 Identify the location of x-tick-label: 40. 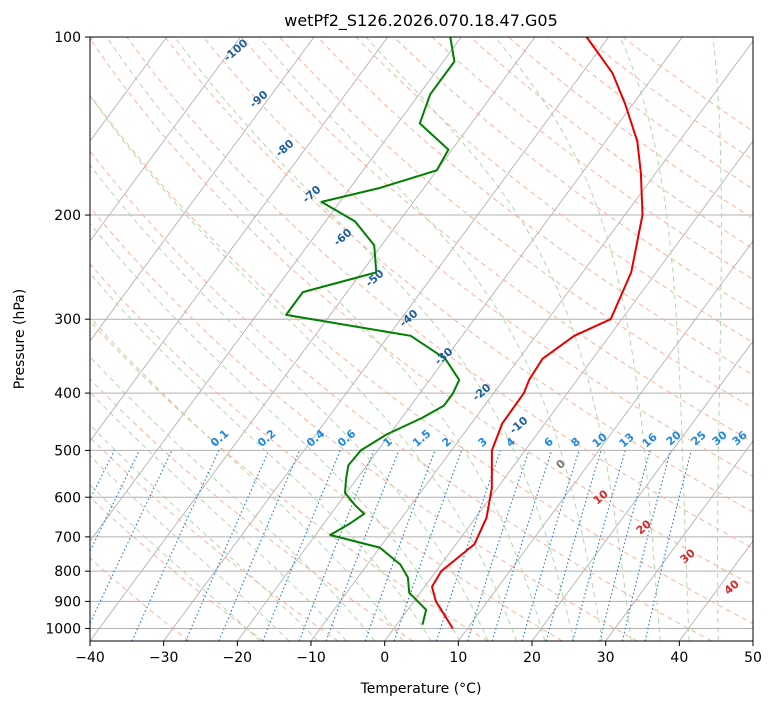
(679, 658).